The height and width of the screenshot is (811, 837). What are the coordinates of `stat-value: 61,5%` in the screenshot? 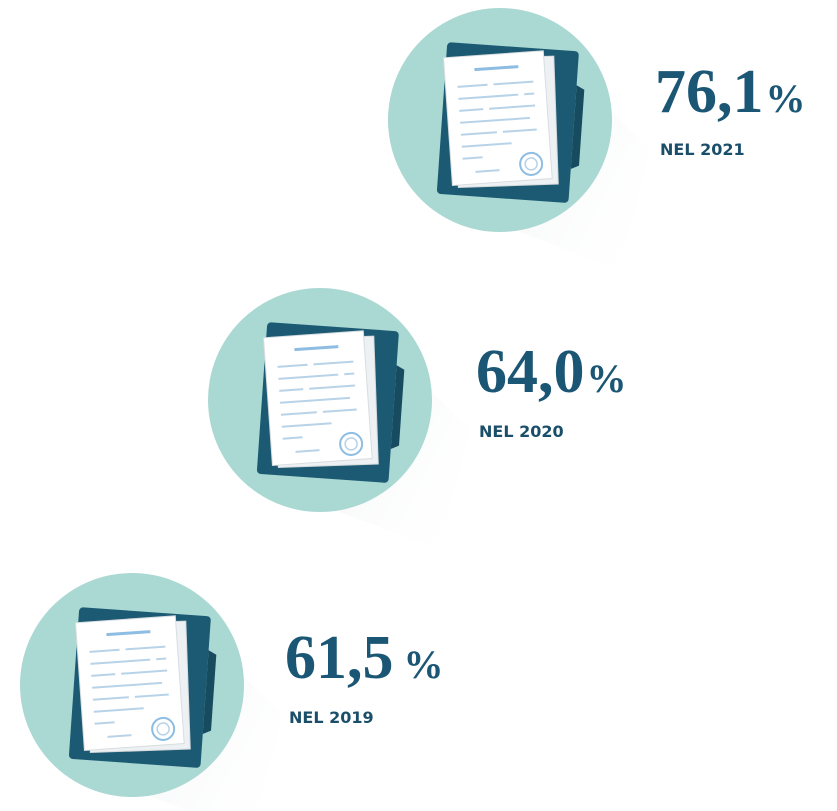 It's located at (364, 658).